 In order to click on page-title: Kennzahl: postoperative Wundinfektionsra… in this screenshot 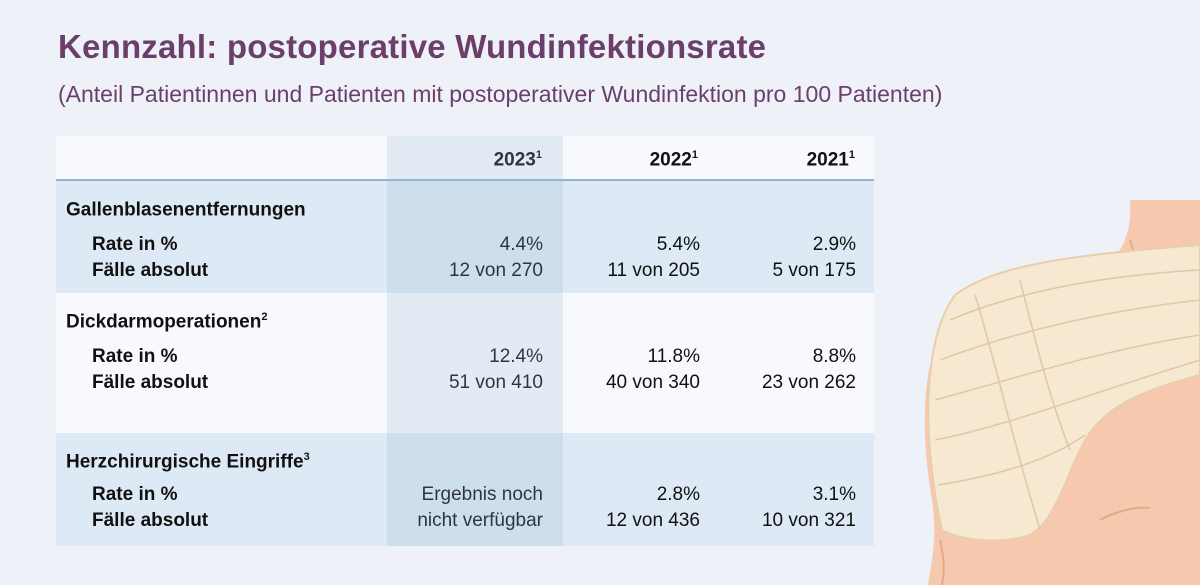, I will do `click(412, 46)`.